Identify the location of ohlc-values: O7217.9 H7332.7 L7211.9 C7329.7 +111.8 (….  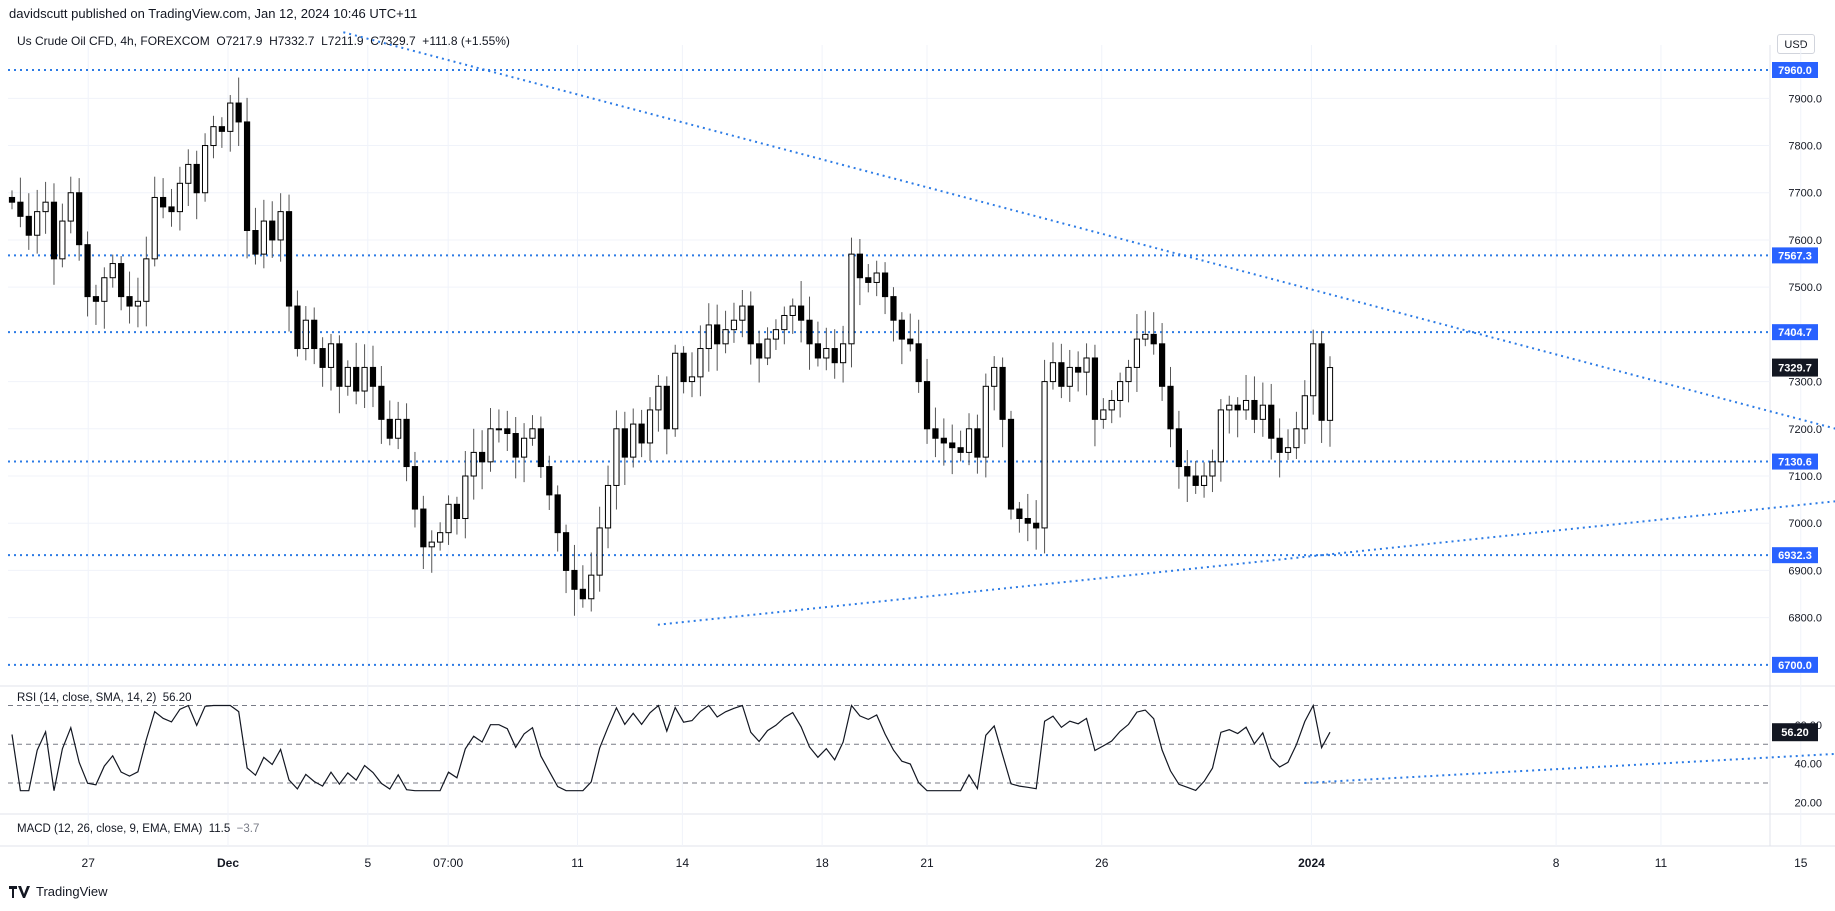
(363, 41).